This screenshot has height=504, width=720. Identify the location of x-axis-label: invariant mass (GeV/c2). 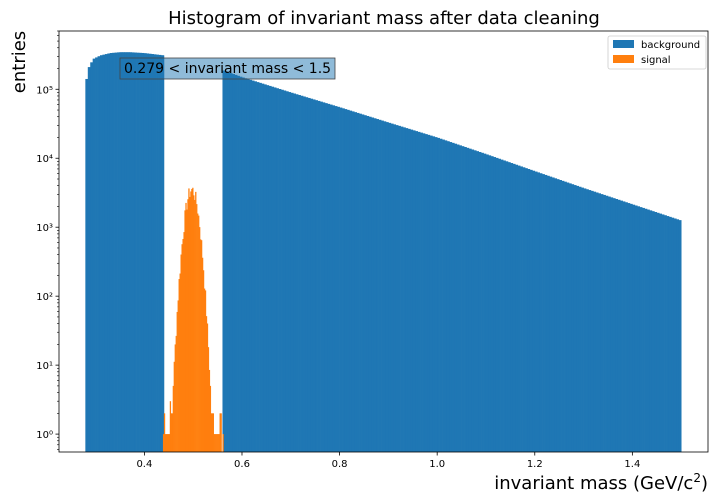
(601, 482).